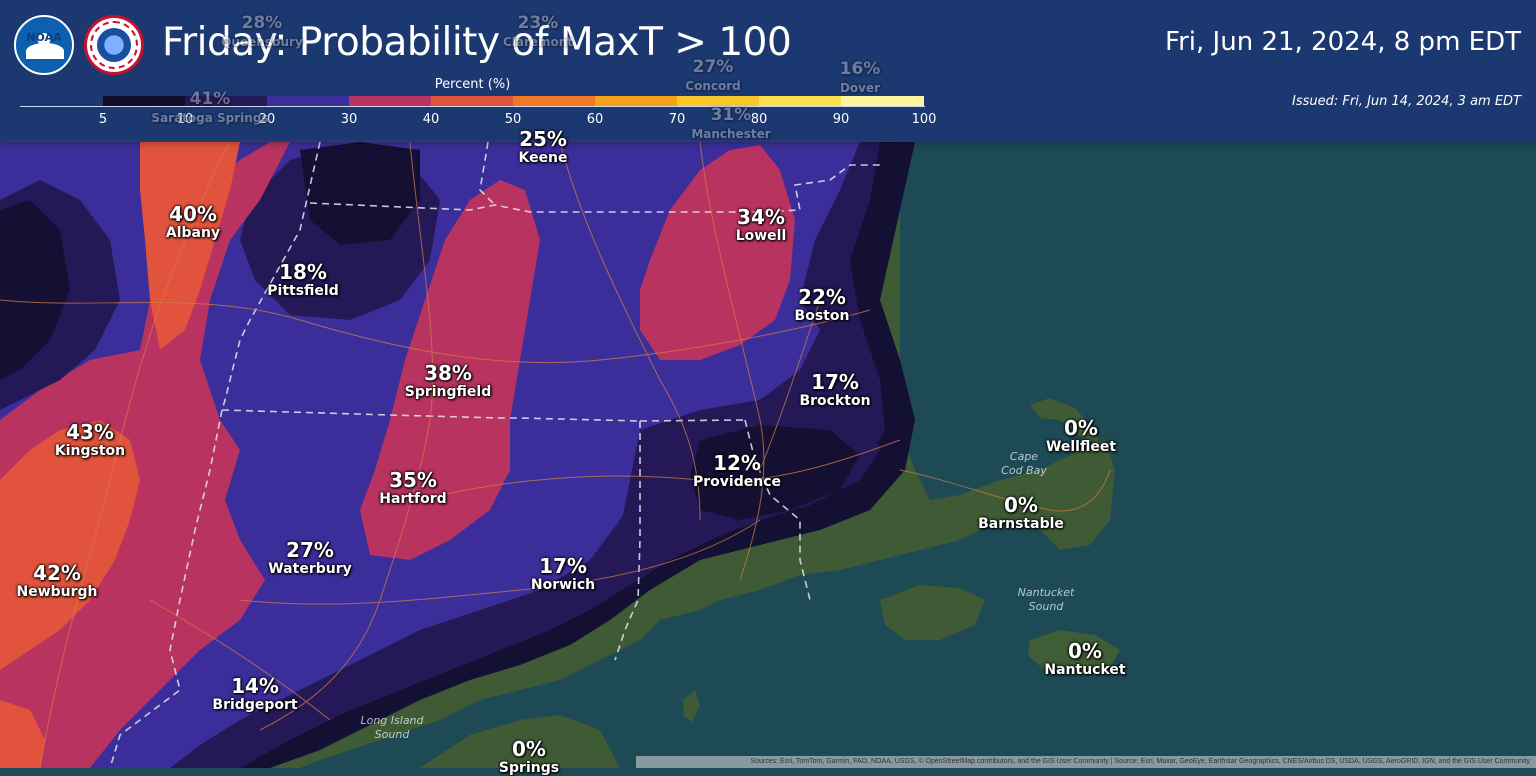  What do you see at coordinates (262, 42) in the screenshot?
I see `city-name: Queensbury` at bounding box center [262, 42].